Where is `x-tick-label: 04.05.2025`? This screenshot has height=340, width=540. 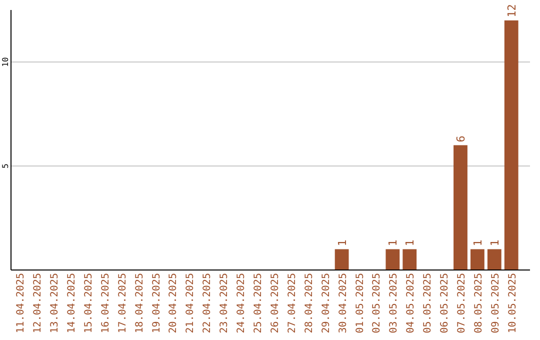
x-tick-label: 04.05.2025 is located at coordinates (411, 303).